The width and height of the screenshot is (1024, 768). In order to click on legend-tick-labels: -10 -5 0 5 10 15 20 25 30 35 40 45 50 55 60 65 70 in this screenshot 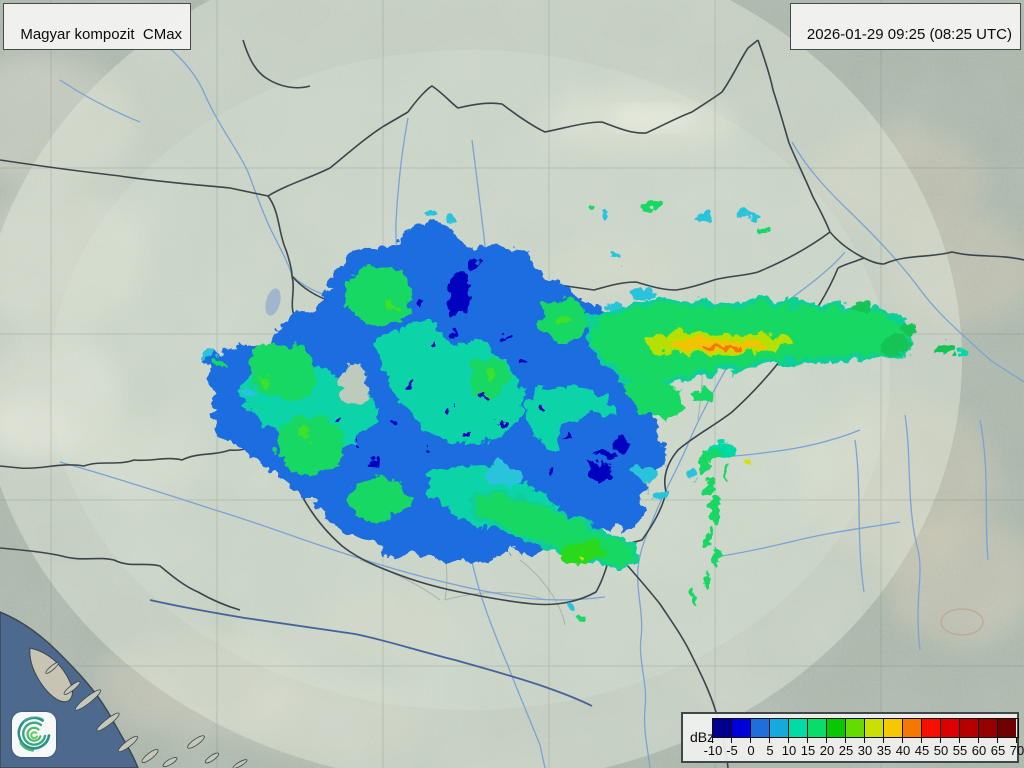, I will do `click(864, 751)`.